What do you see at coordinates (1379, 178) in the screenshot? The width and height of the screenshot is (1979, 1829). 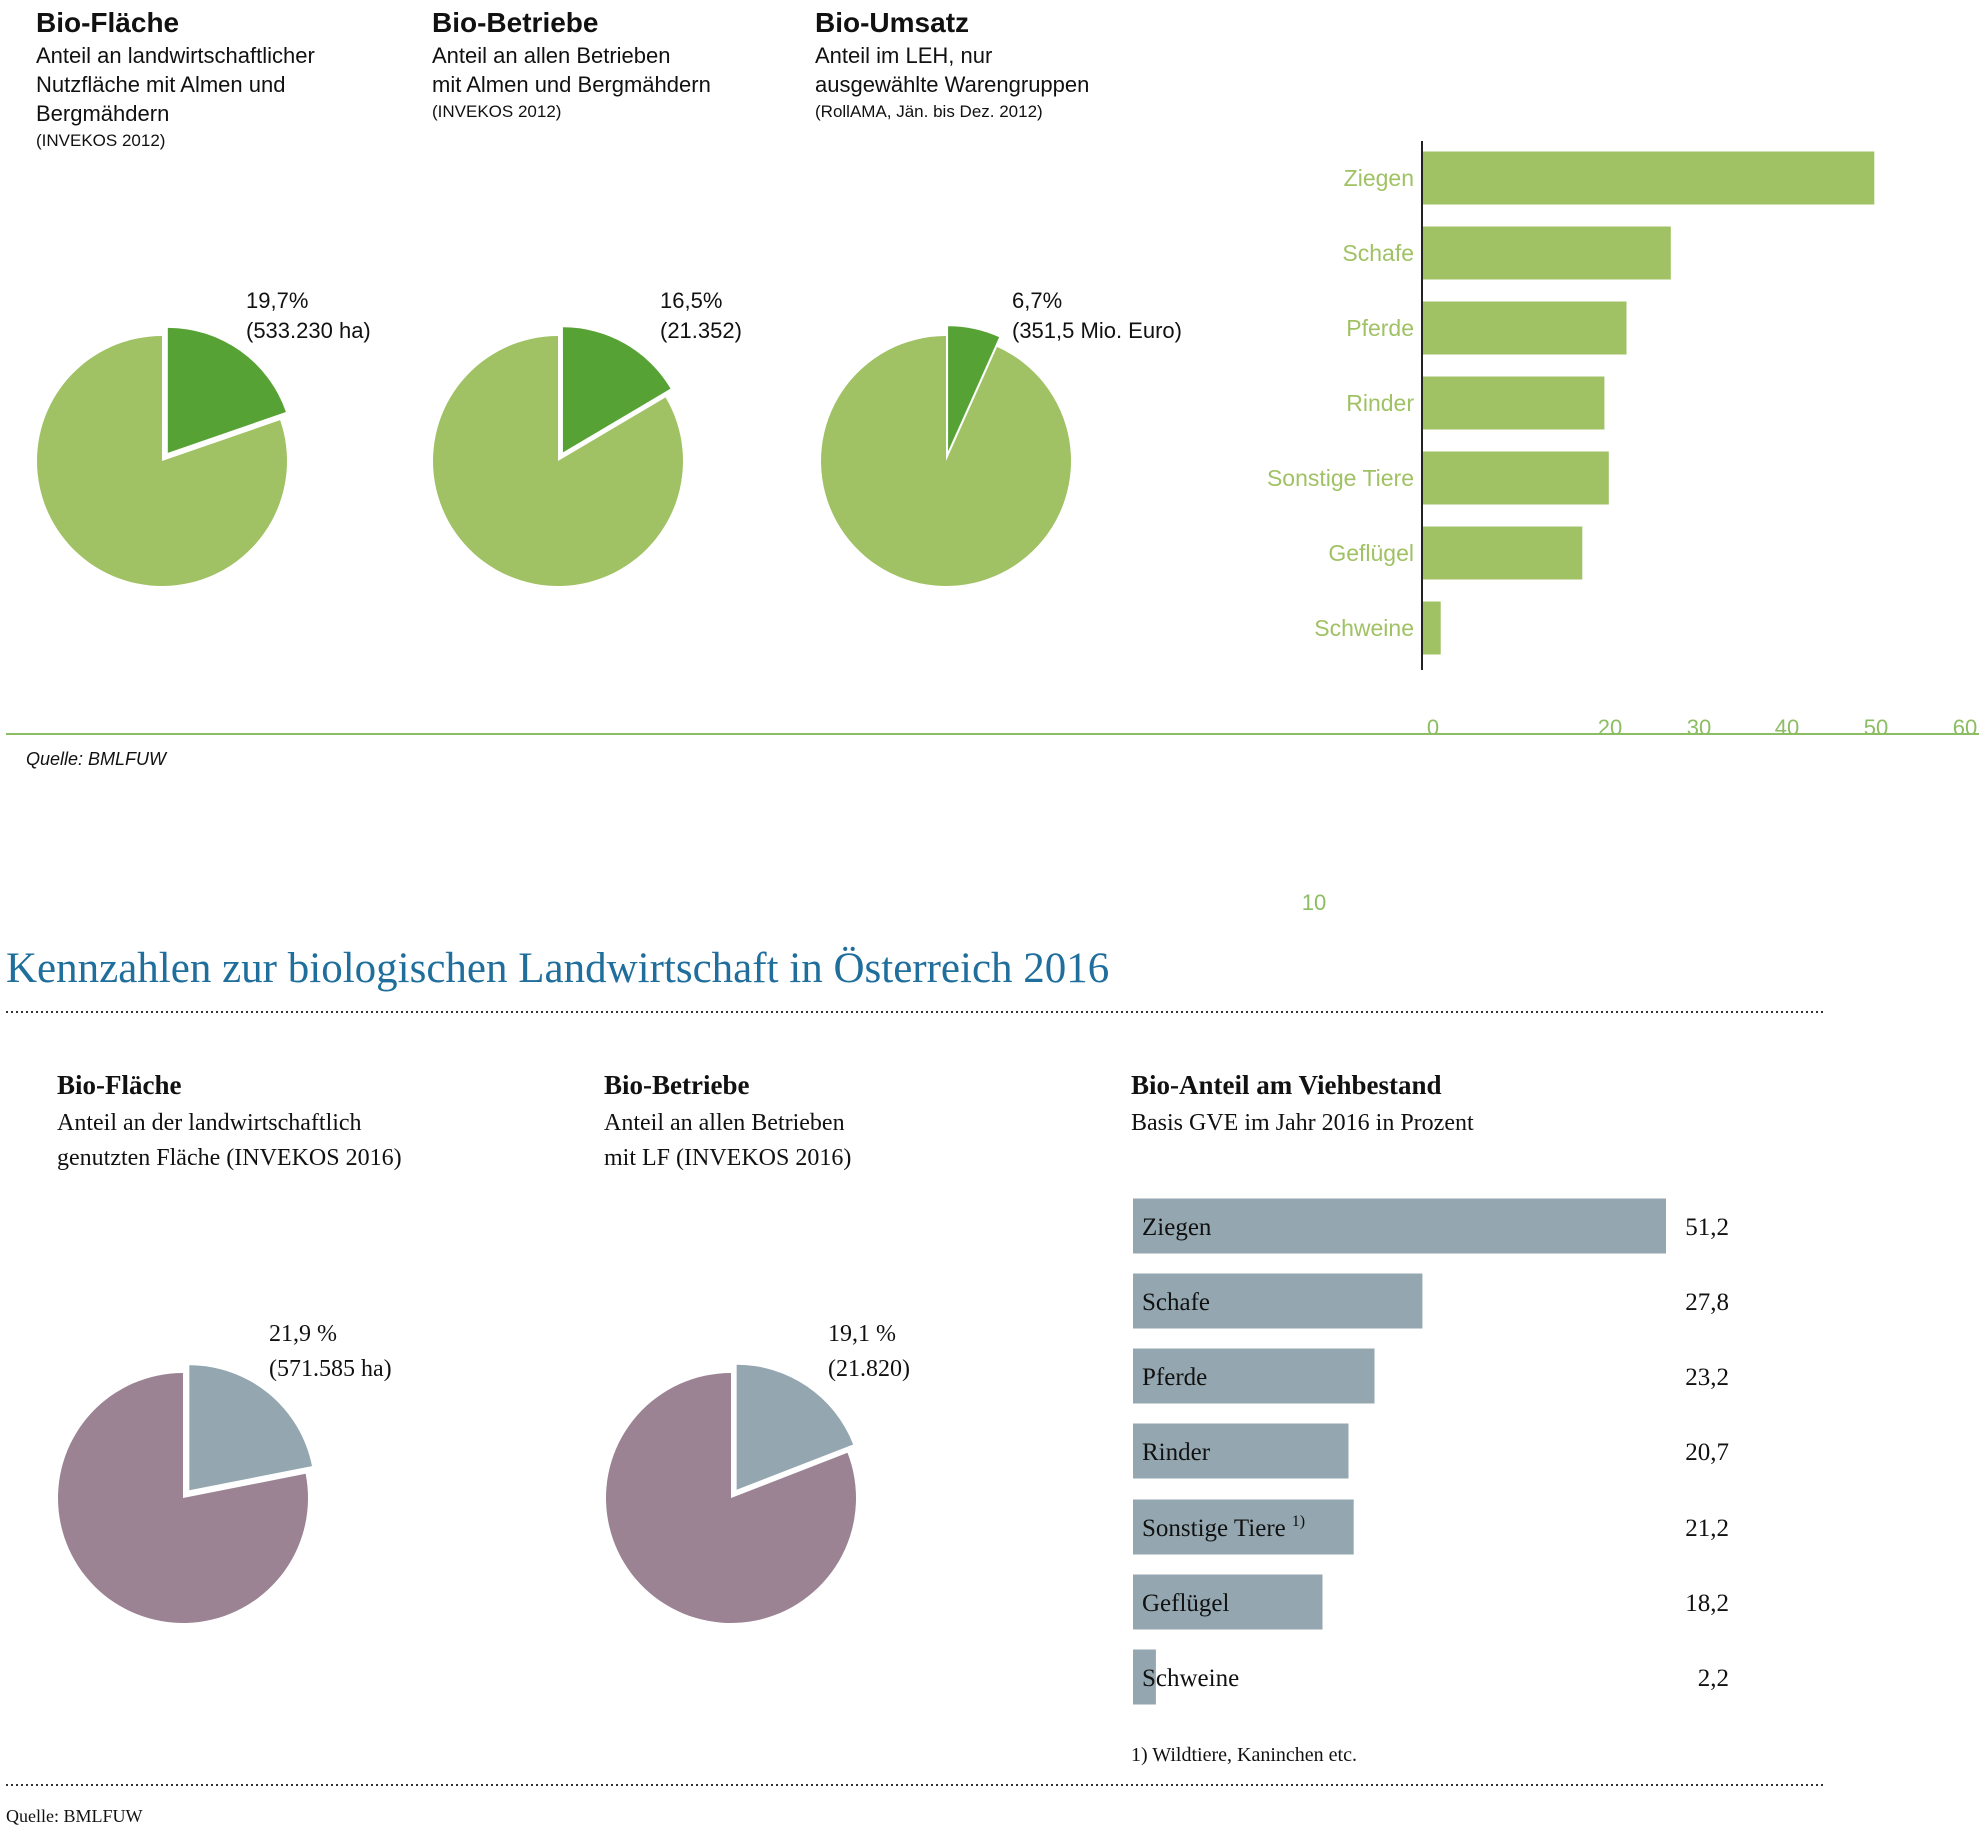 I see `top-bar-label-0: Ziegen` at bounding box center [1379, 178].